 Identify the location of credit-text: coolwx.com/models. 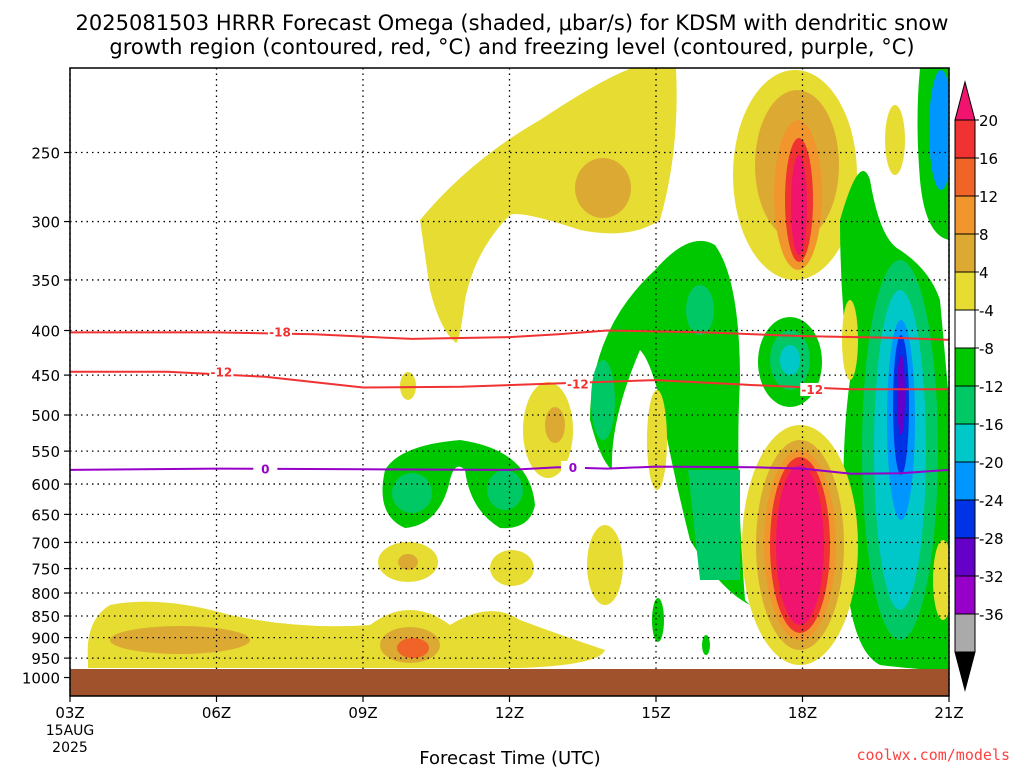
(933, 755).